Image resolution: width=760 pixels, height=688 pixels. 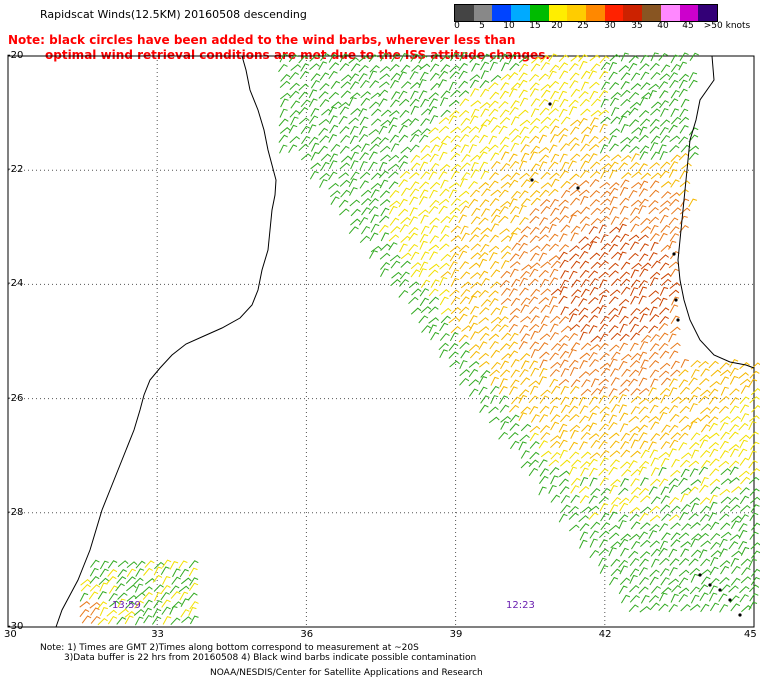 I want to click on time-label-west: 13:59, so click(x=126, y=605).